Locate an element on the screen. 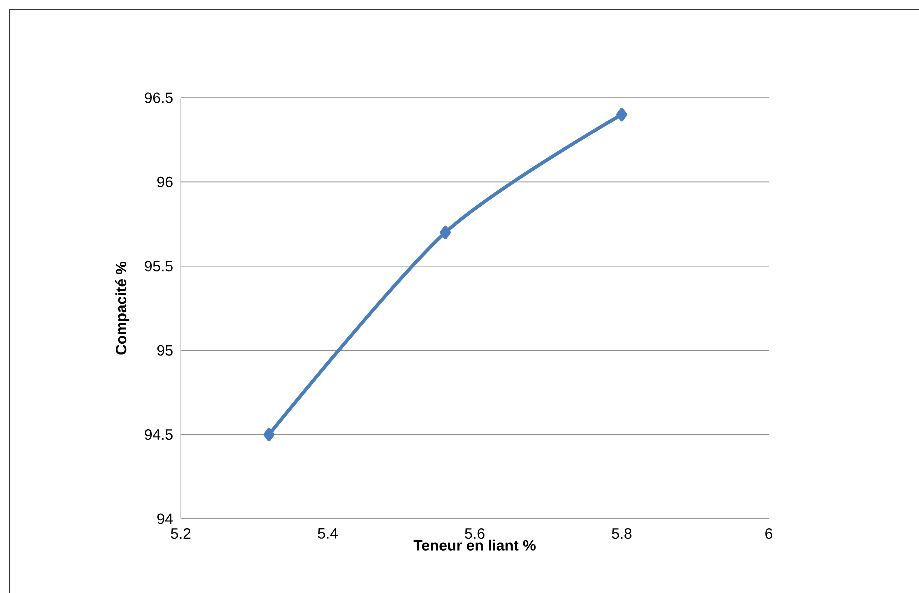 This screenshot has height=593, width=919. y-tick-label: 96.5 is located at coordinates (159, 98).